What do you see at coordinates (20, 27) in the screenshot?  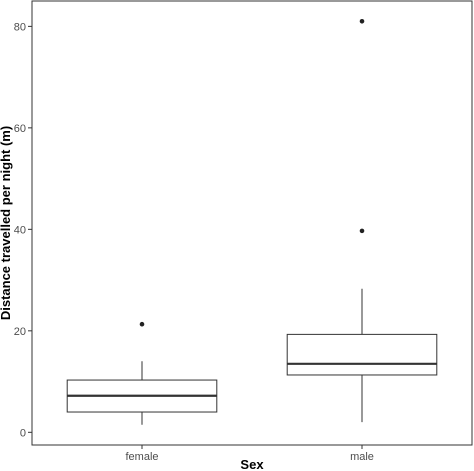 I see `y-tick-label: 80` at bounding box center [20, 27].